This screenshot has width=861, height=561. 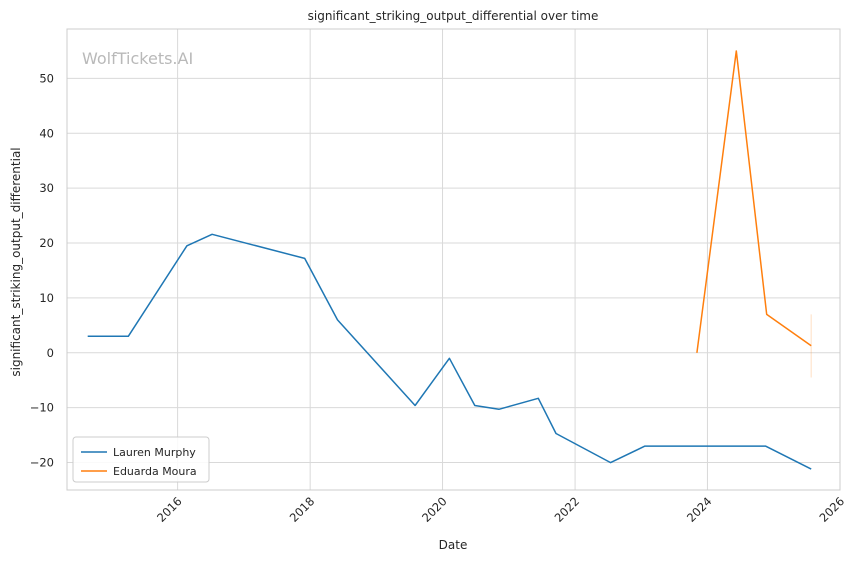 What do you see at coordinates (46, 133) in the screenshot?
I see `y-tick-label: 40` at bounding box center [46, 133].